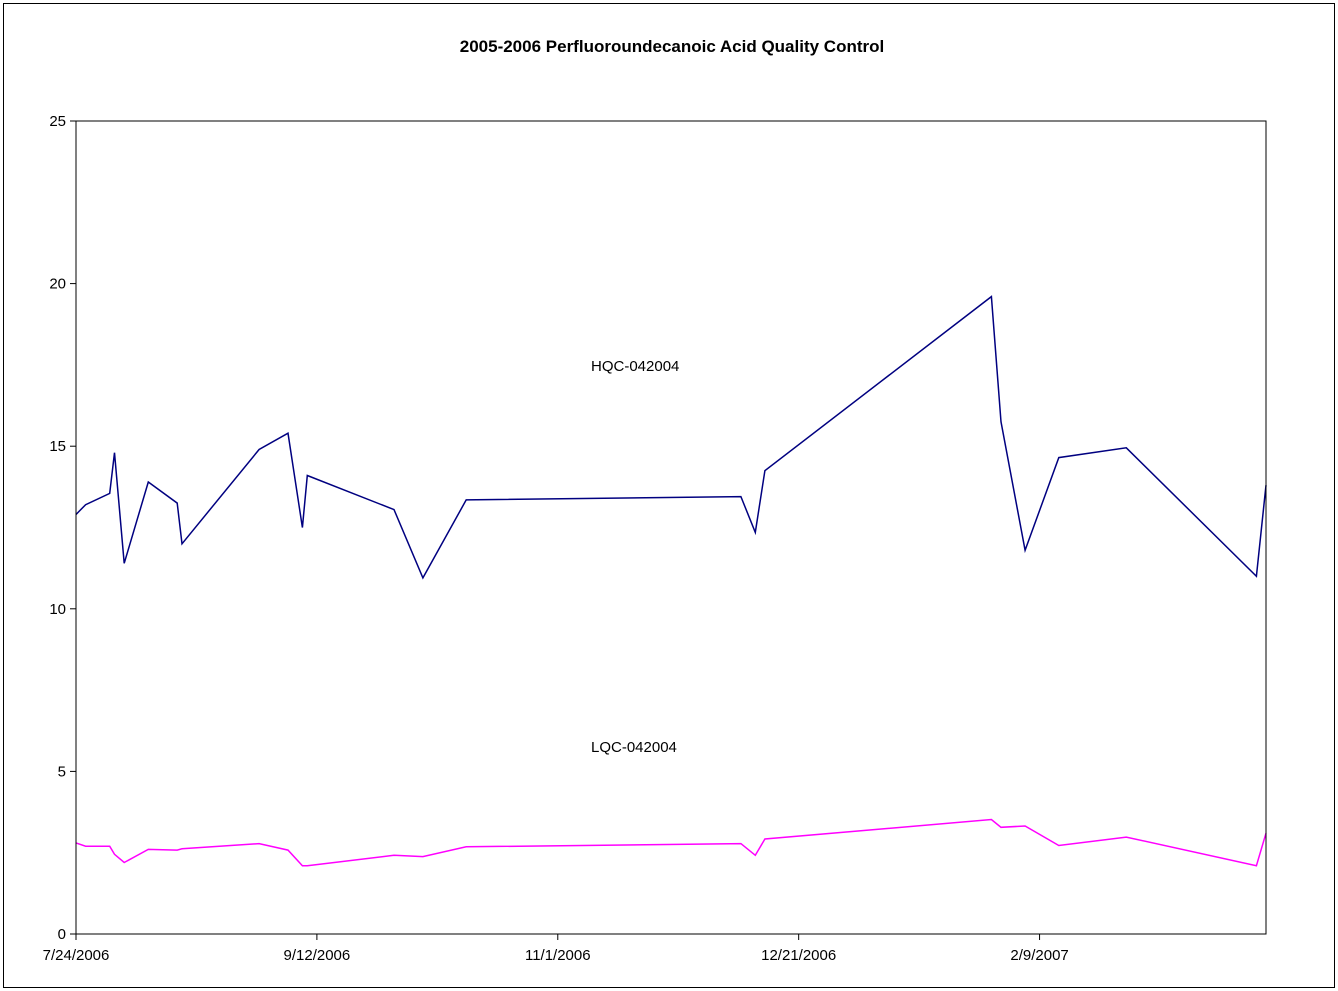  What do you see at coordinates (57, 609) in the screenshot?
I see `y-tick-label: 10` at bounding box center [57, 609].